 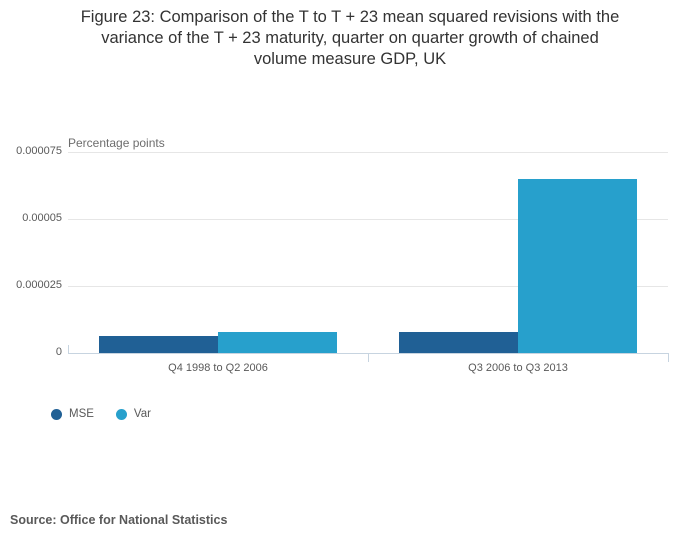 I want to click on legend-label: Var, so click(x=142, y=414).